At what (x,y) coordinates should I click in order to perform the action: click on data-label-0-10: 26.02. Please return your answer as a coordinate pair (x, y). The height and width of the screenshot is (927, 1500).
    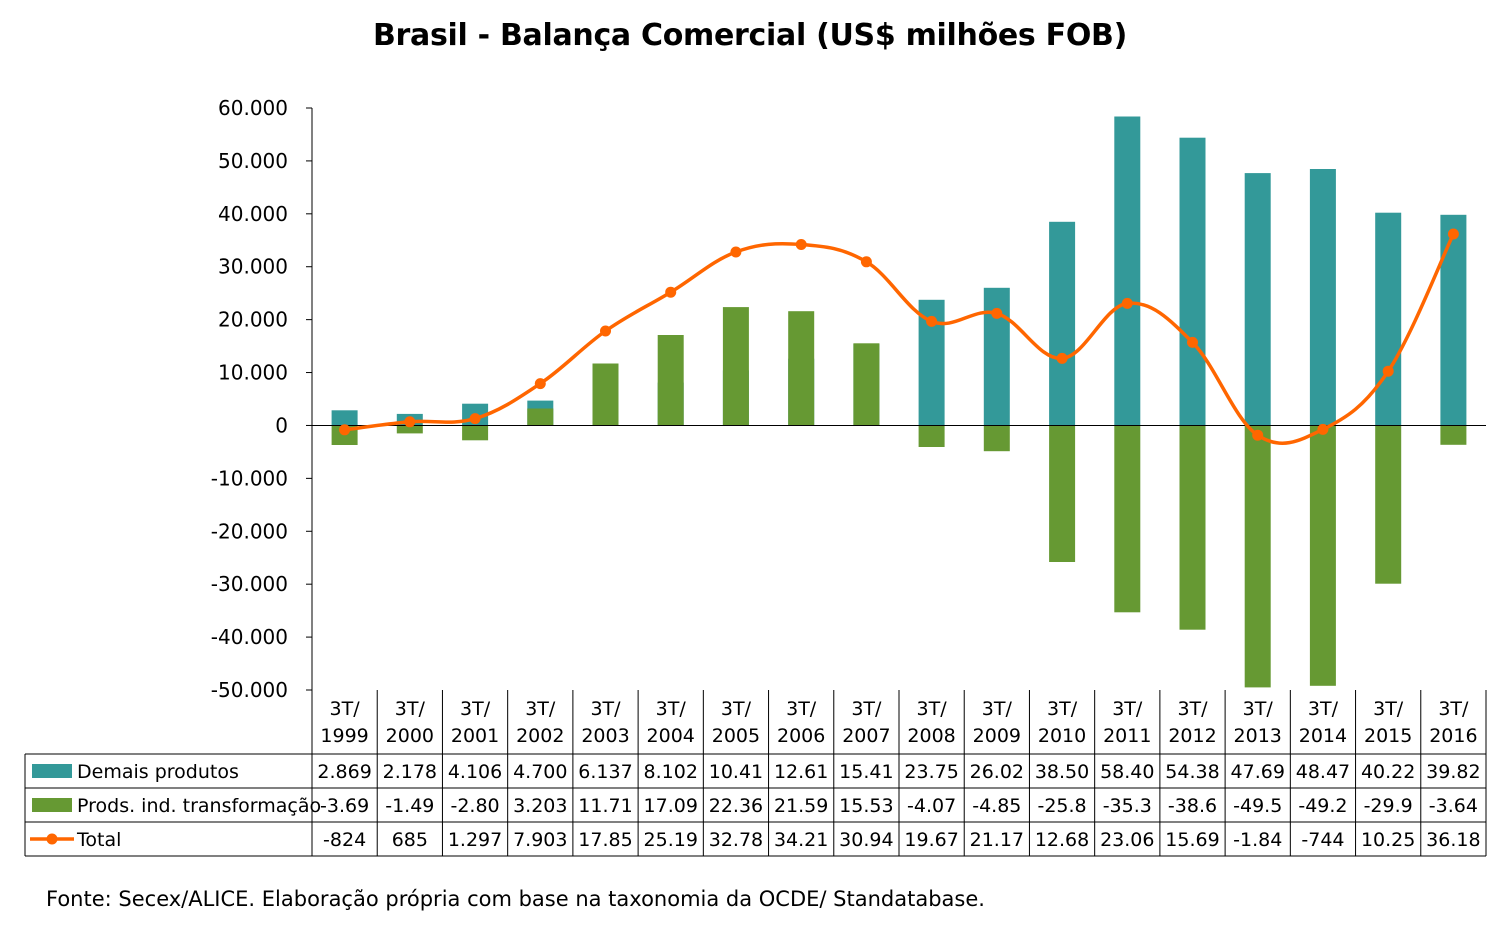
    Looking at the image, I should click on (997, 772).